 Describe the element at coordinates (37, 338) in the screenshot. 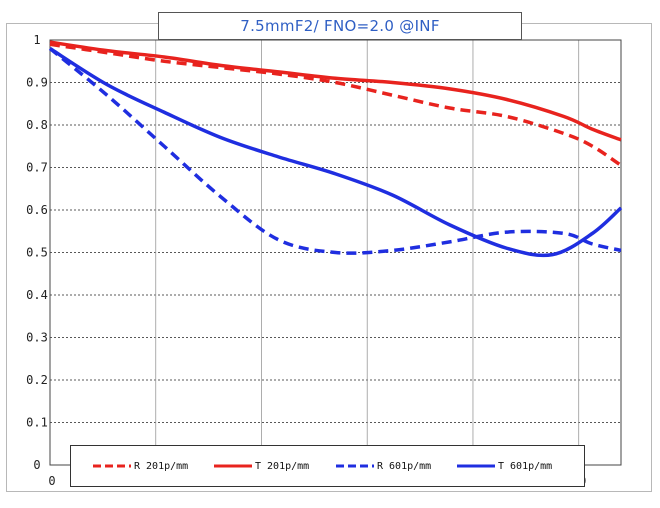

I see `y-tick-label: 0.3` at that location.